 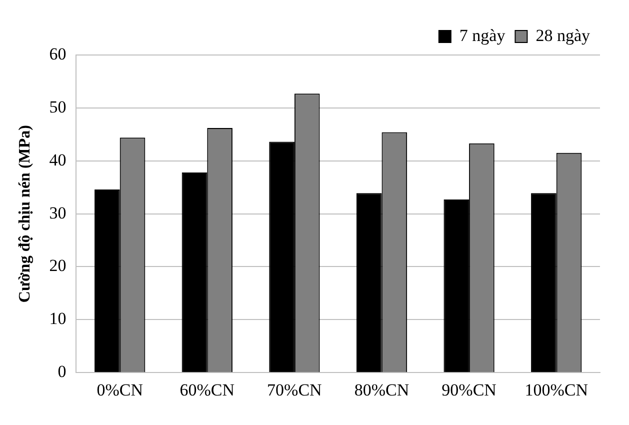 What do you see at coordinates (119, 390) in the screenshot?
I see `x-tick-label: 0%CN` at bounding box center [119, 390].